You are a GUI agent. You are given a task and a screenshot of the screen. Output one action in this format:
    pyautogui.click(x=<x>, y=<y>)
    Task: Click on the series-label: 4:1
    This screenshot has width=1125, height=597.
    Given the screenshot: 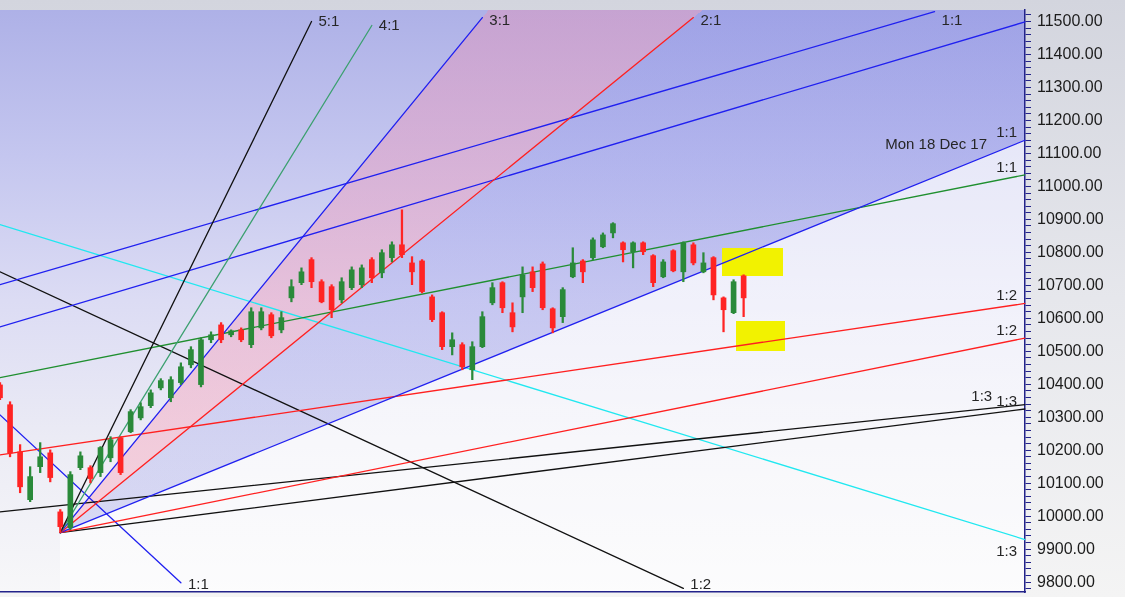 What is the action you would take?
    pyautogui.click(x=389, y=25)
    